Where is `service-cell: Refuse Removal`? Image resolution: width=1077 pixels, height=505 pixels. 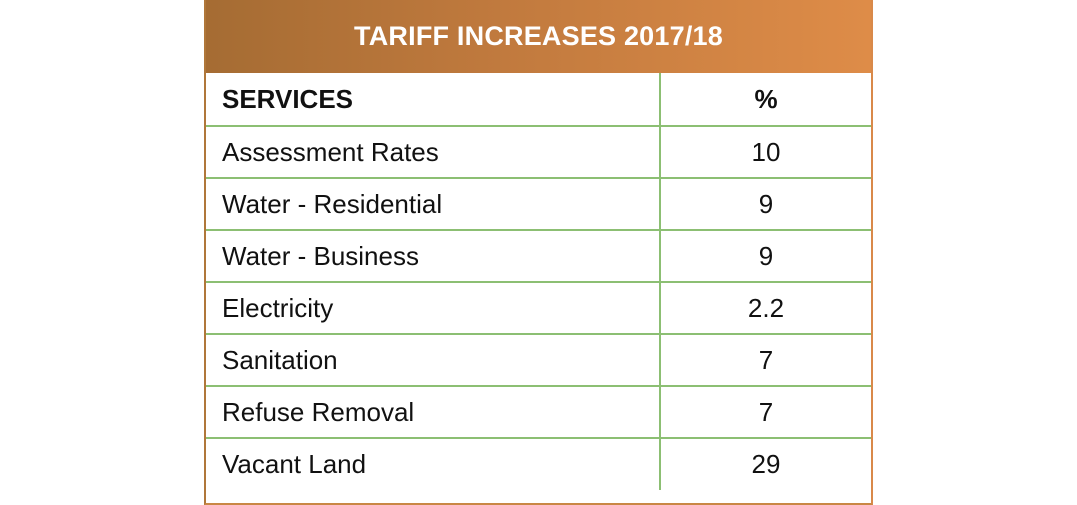 service-cell: Refuse Removal is located at coordinates (433, 411).